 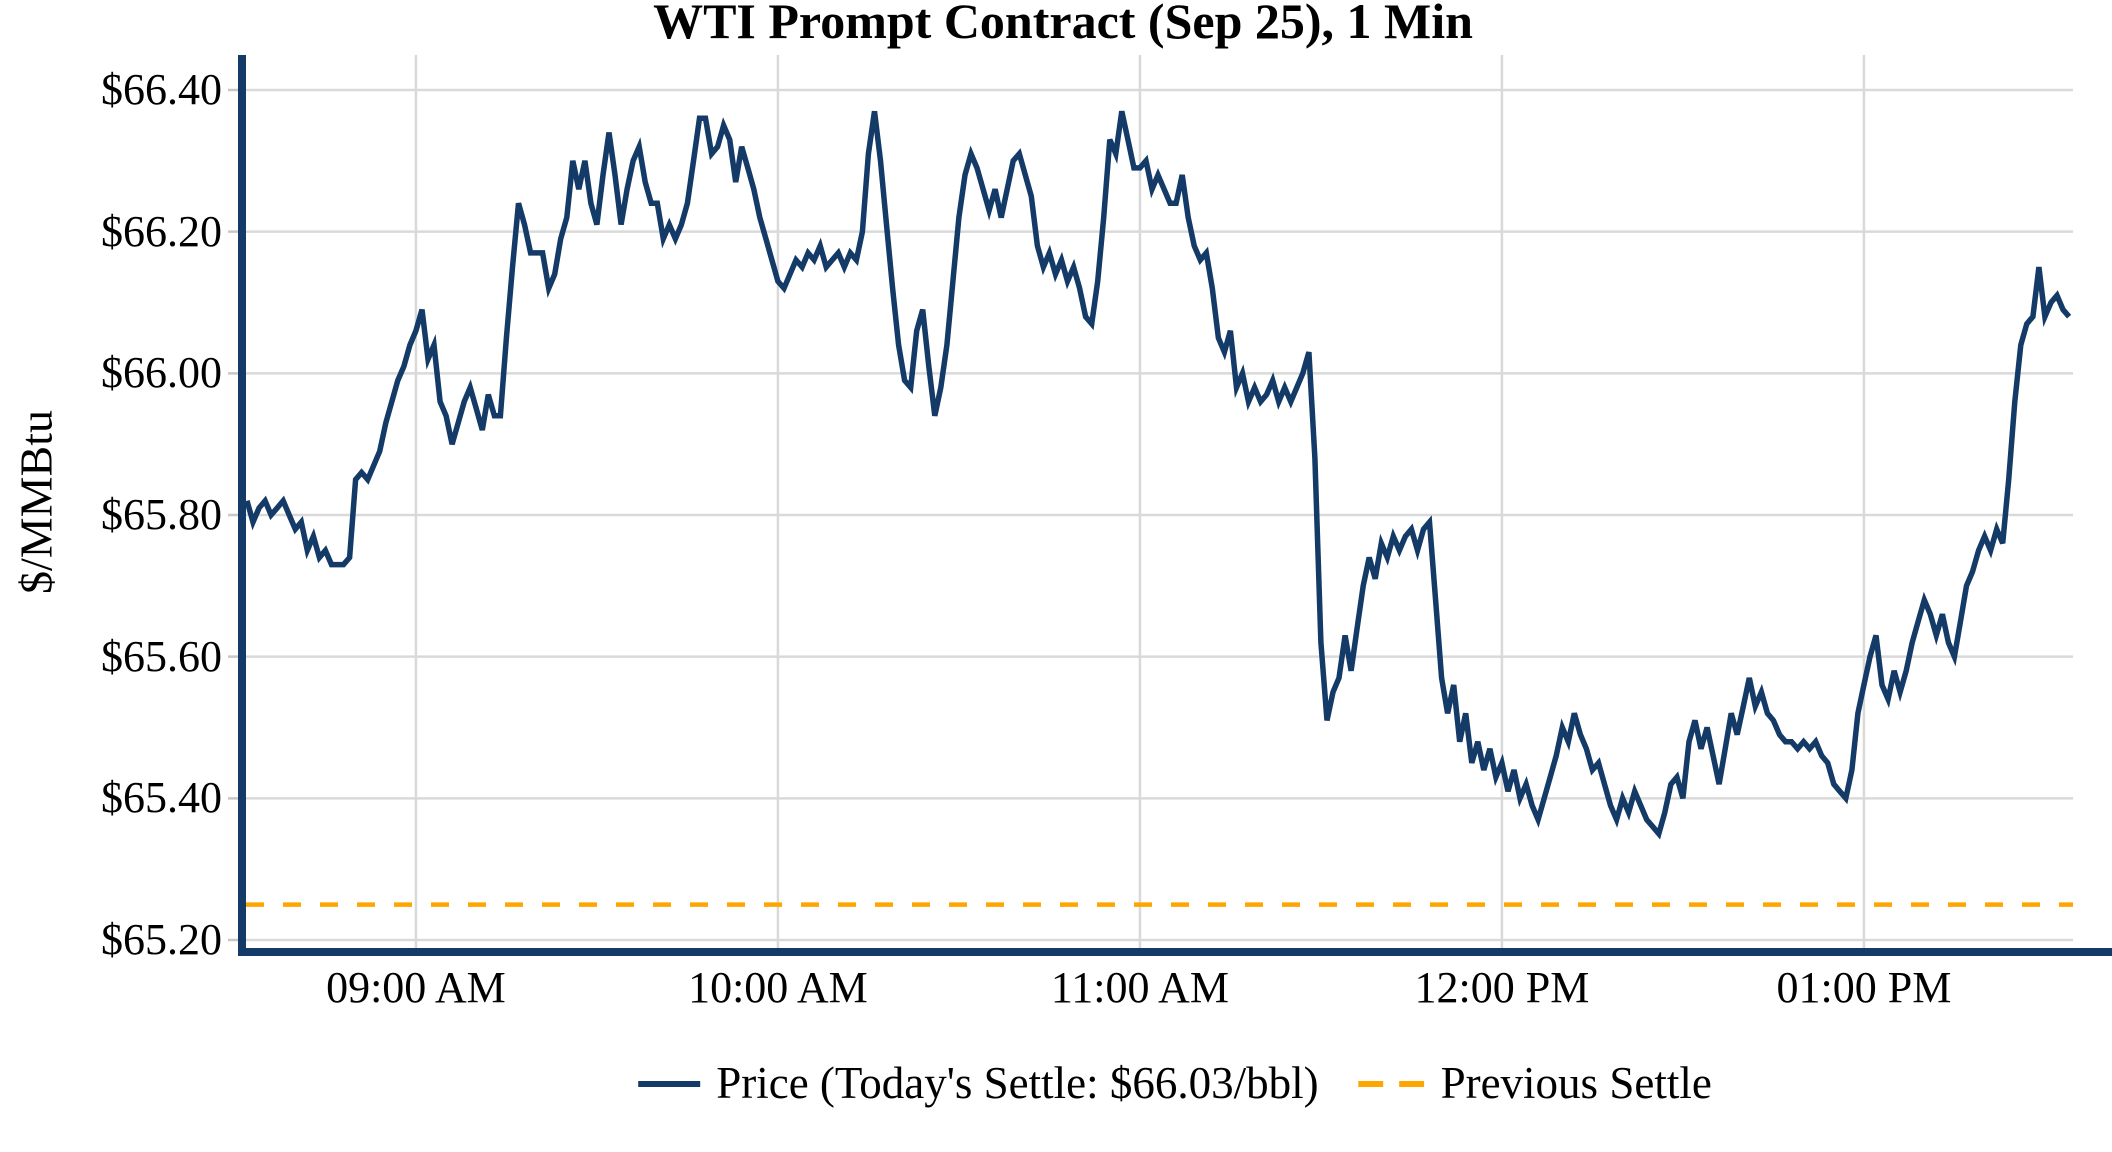 I want to click on x-axis-spine, so click(x=1175, y=952).